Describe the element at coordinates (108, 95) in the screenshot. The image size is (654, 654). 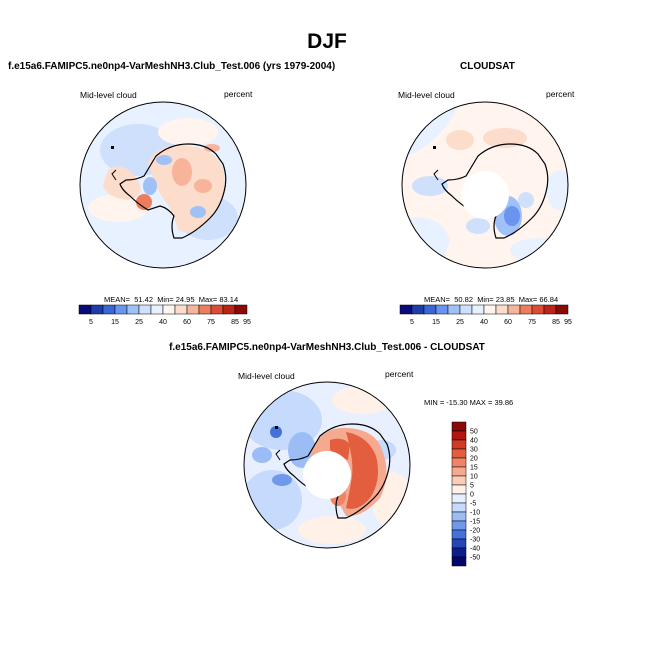
I see `model-variable-label: Mid-level cloud` at that location.